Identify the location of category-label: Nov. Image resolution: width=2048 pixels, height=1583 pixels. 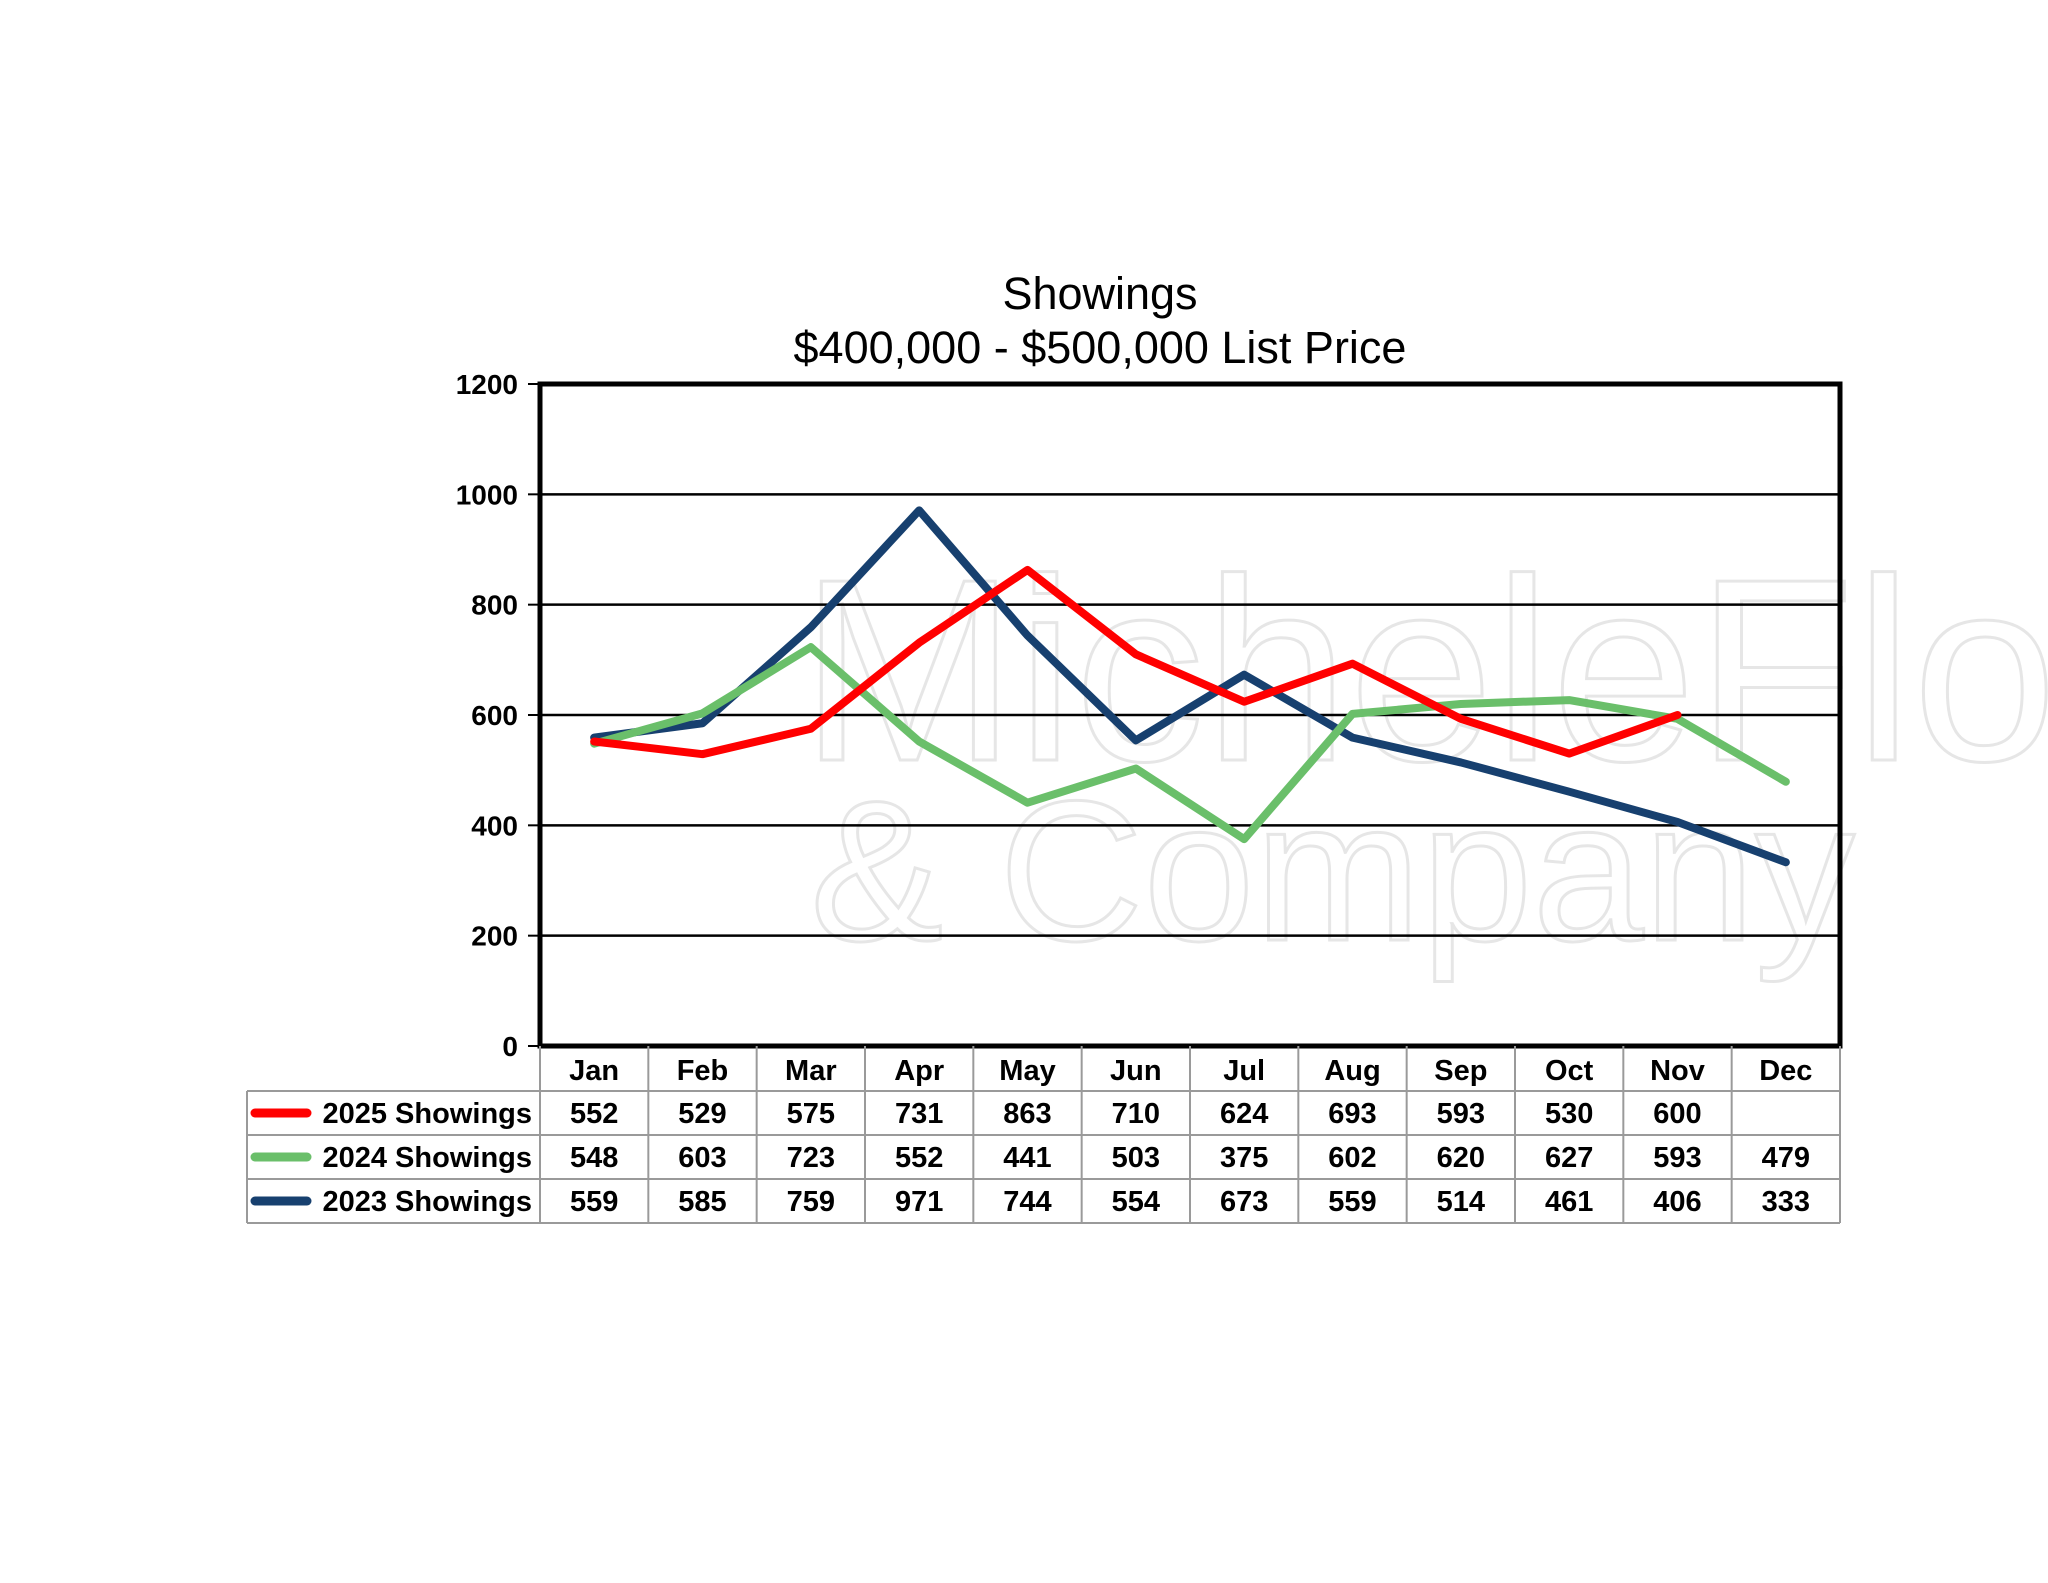
(1677, 1071).